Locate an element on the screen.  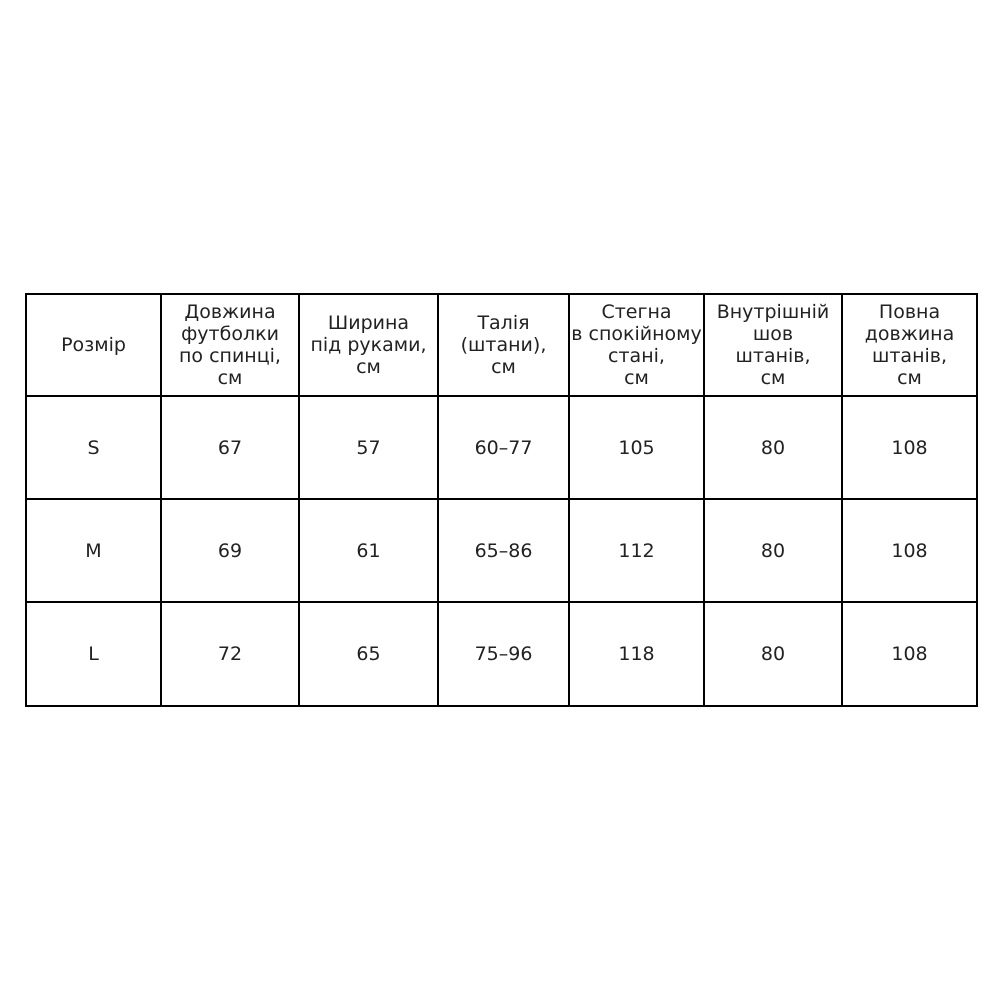
header-cell-inseam: Внутрішній шов штанів, см is located at coordinates (773, 345).